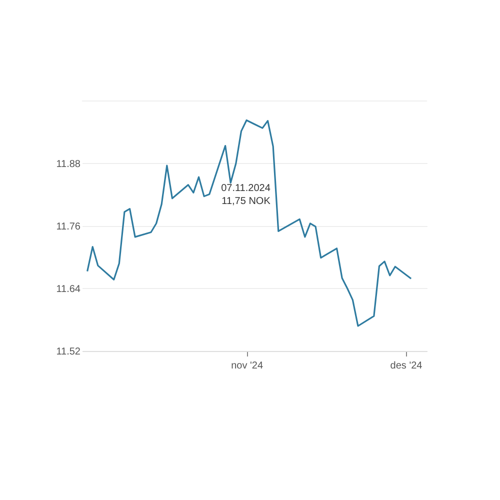 The width and height of the screenshot is (500, 500). Describe the element at coordinates (68, 164) in the screenshot. I see `y-tick-label: 11.88` at that location.